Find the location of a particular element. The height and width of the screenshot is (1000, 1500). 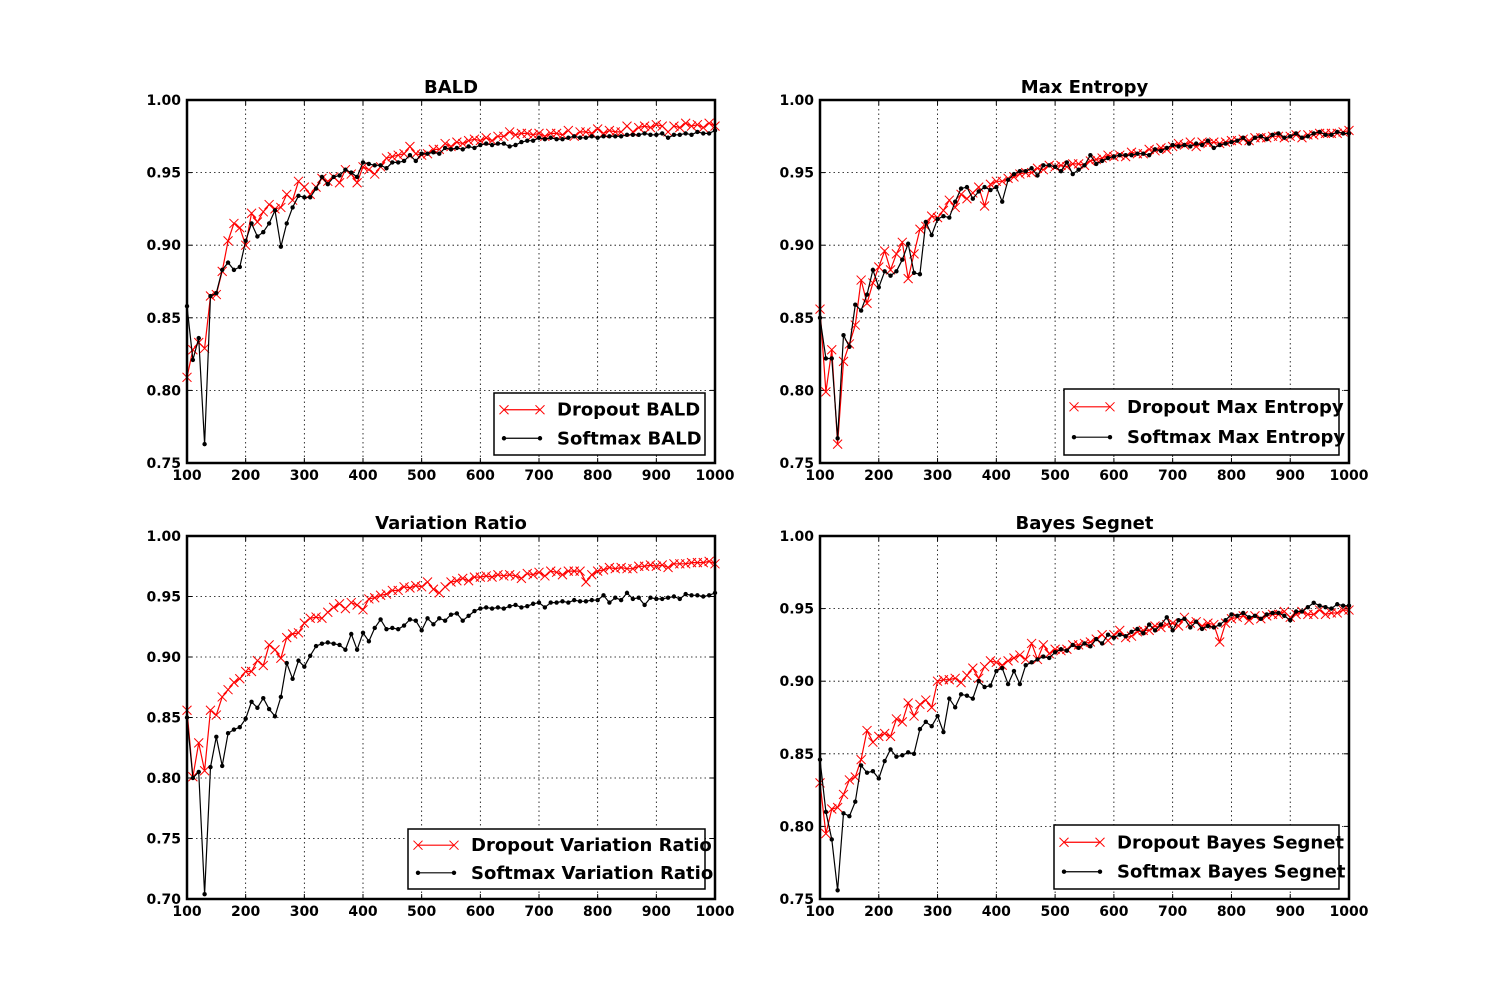

series-softmax-bald is located at coordinates (451, 287).